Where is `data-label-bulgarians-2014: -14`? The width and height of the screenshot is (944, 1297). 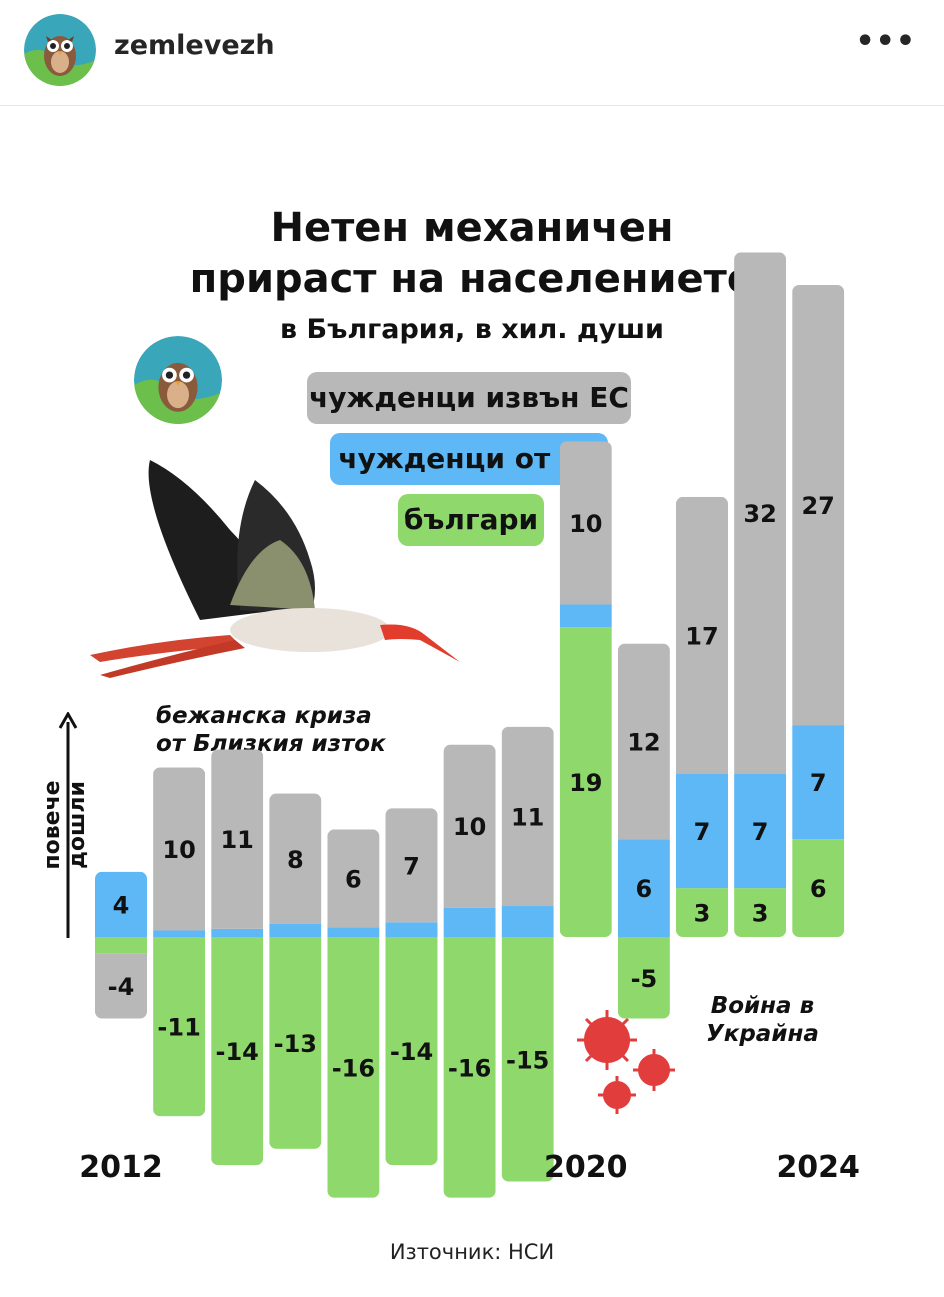
data-label-bulgarians-2014: -14 is located at coordinates (237, 1052).